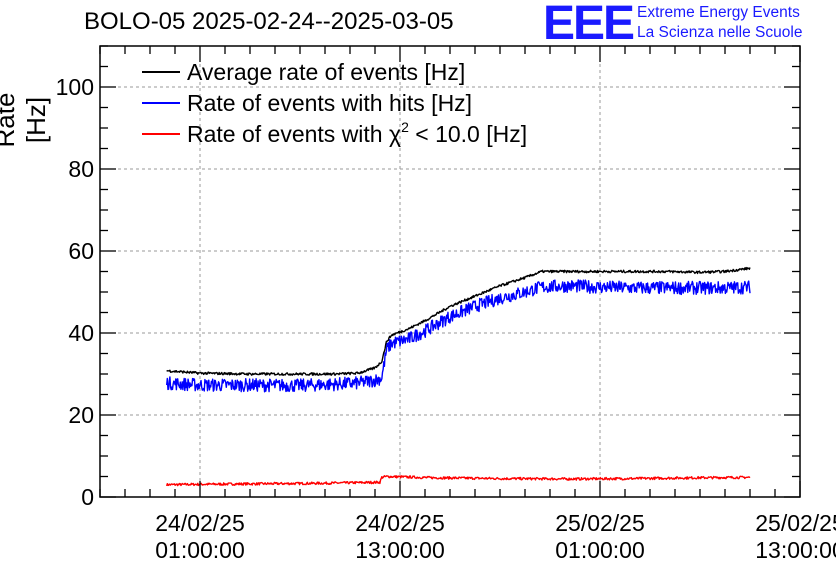  What do you see at coordinates (81, 251) in the screenshot?
I see `y-tick-label: 60` at bounding box center [81, 251].